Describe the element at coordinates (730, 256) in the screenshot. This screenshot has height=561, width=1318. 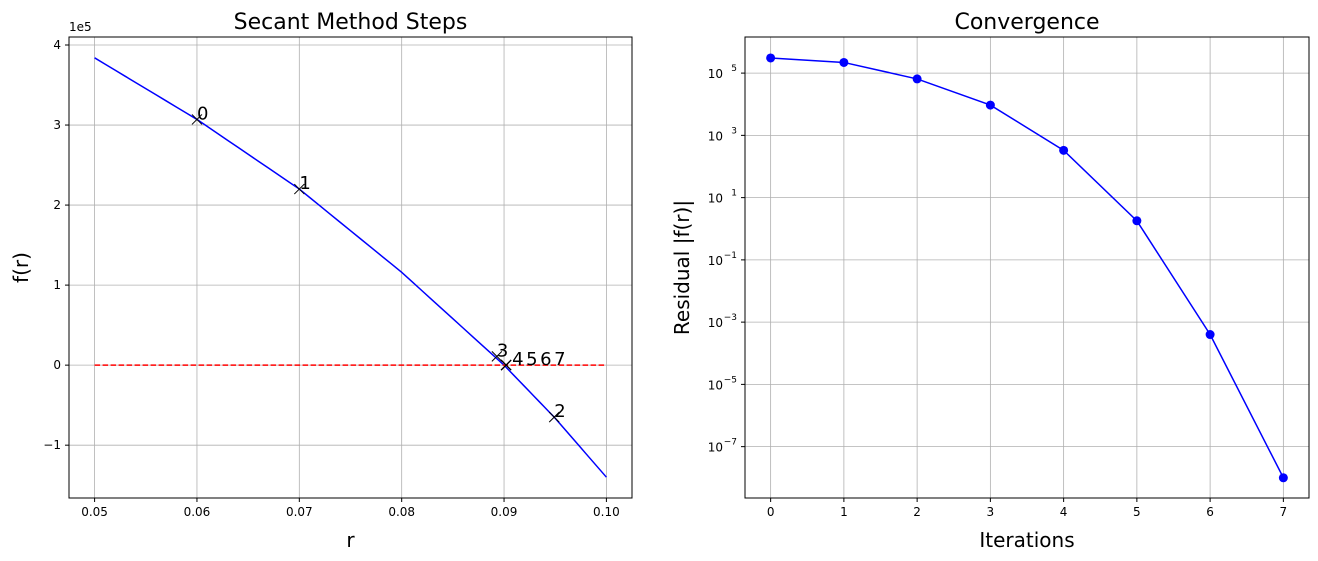
I see `y-tick-exponent: −1` at that location.